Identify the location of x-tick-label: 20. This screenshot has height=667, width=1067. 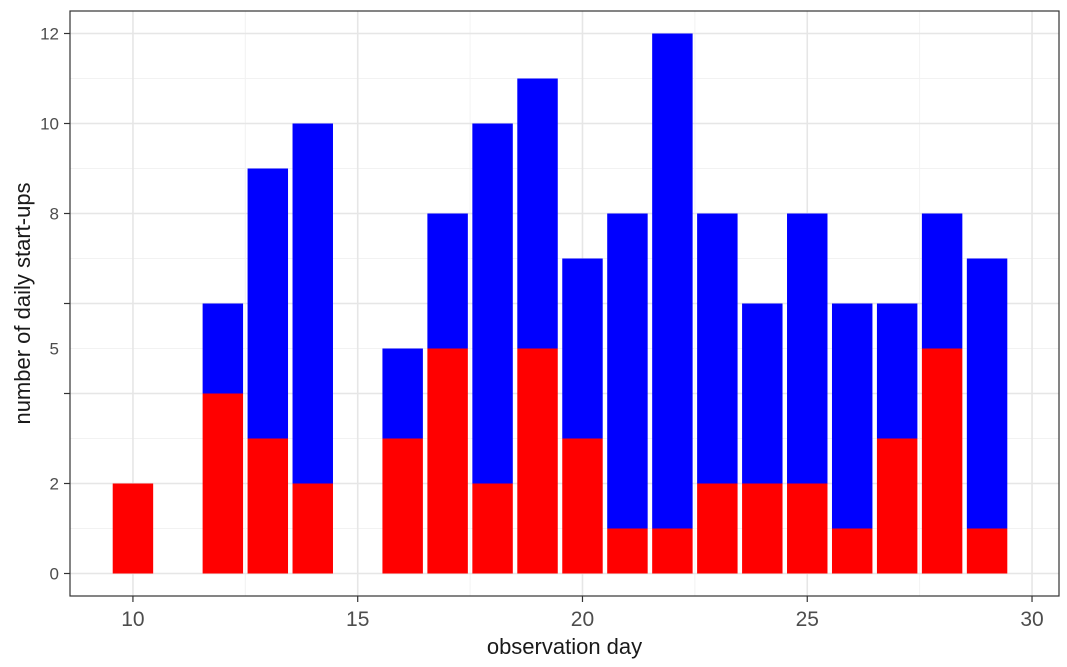
(582, 619).